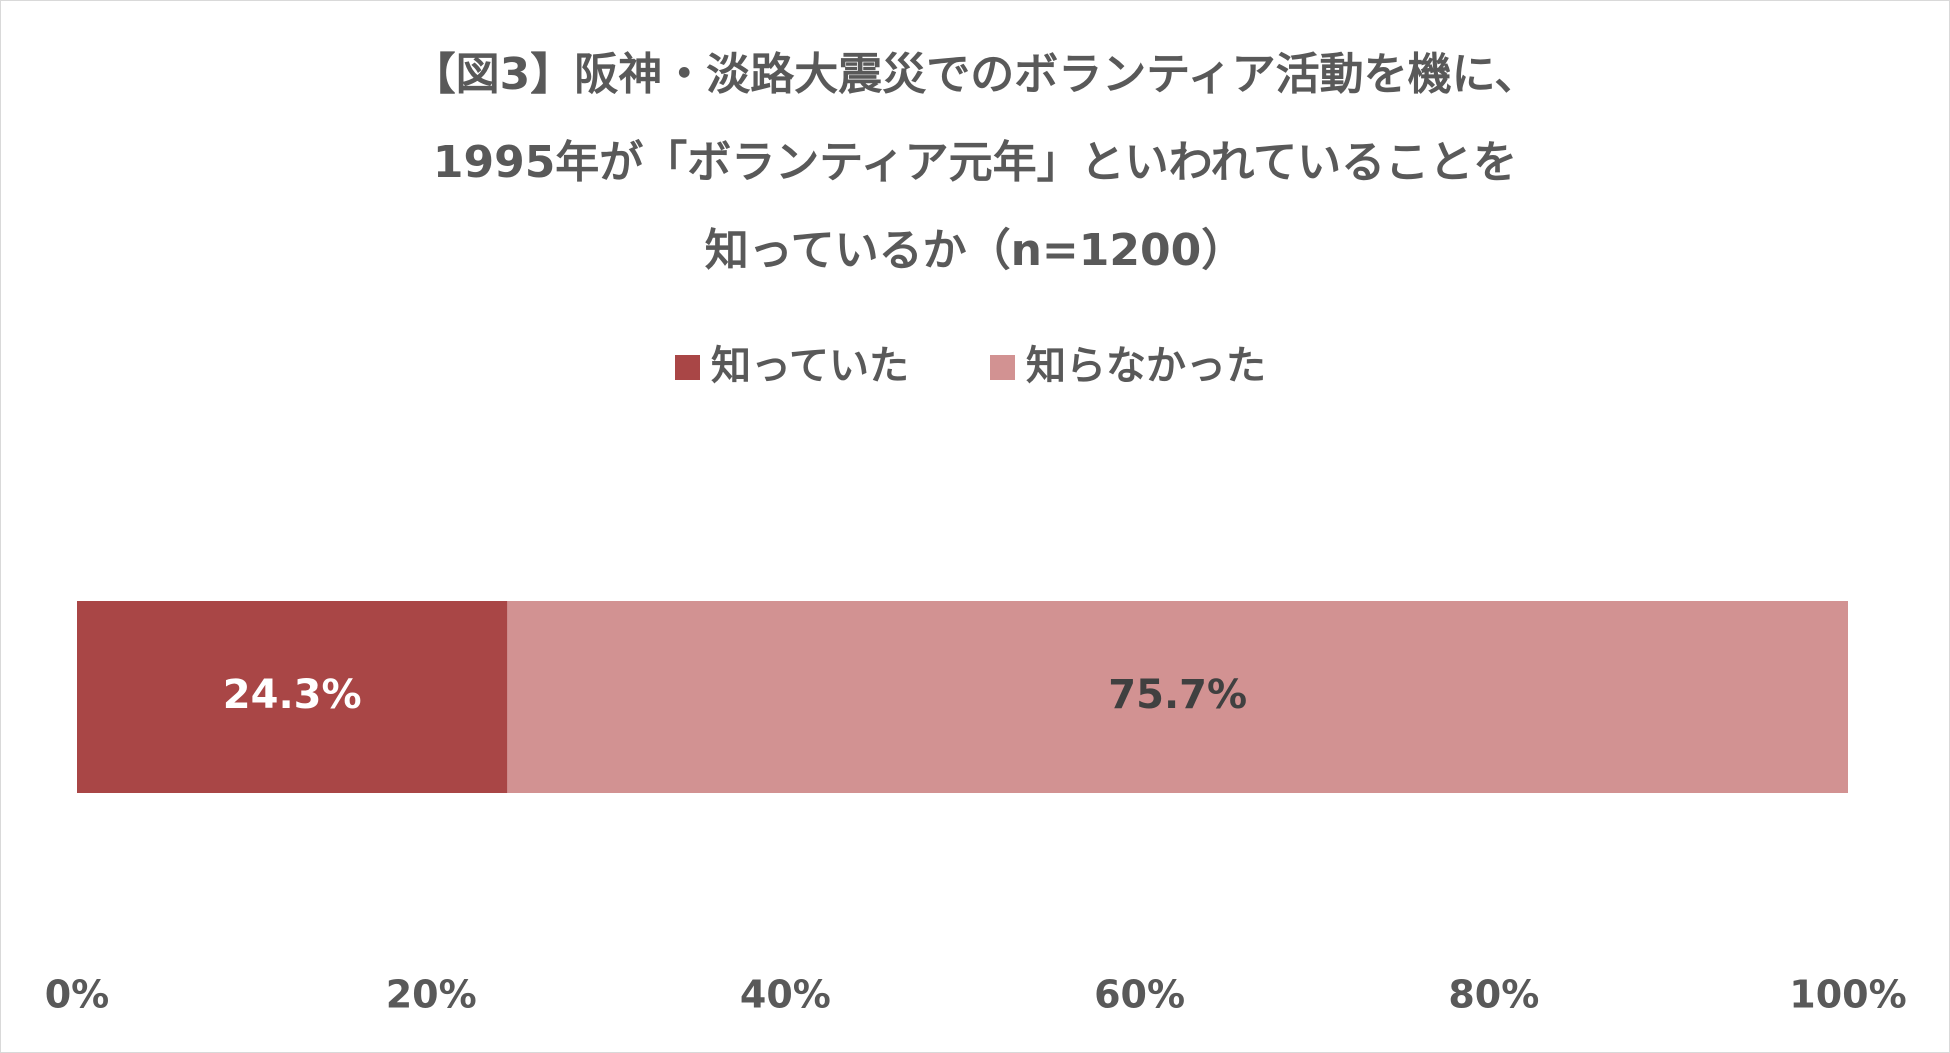  What do you see at coordinates (431, 995) in the screenshot?
I see `x-tick-label: 20%` at bounding box center [431, 995].